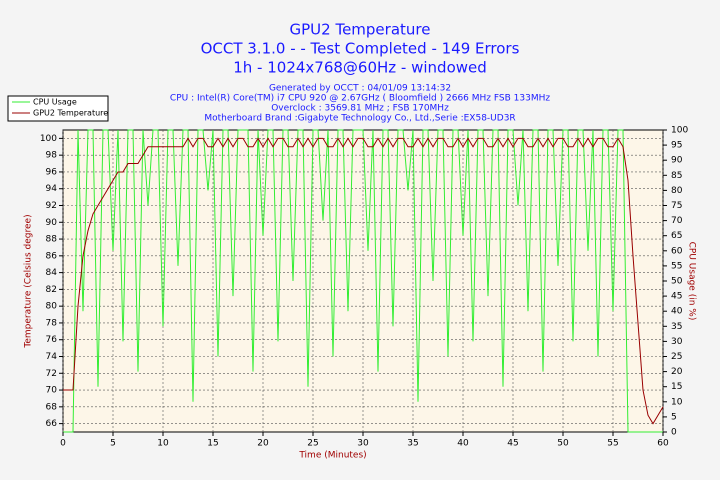  What do you see at coordinates (29, 281) in the screenshot?
I see `y-axis-label: Temperature (Celsius degree)` at bounding box center [29, 281].